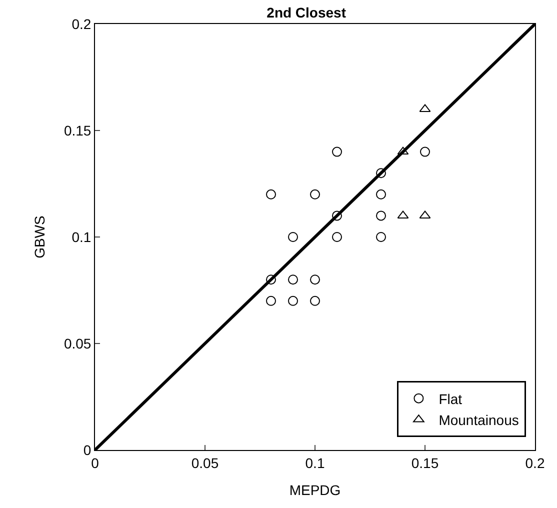 The image size is (557, 508). Describe the element at coordinates (425, 462) in the screenshot. I see `x-tick-label: 0.15` at that location.